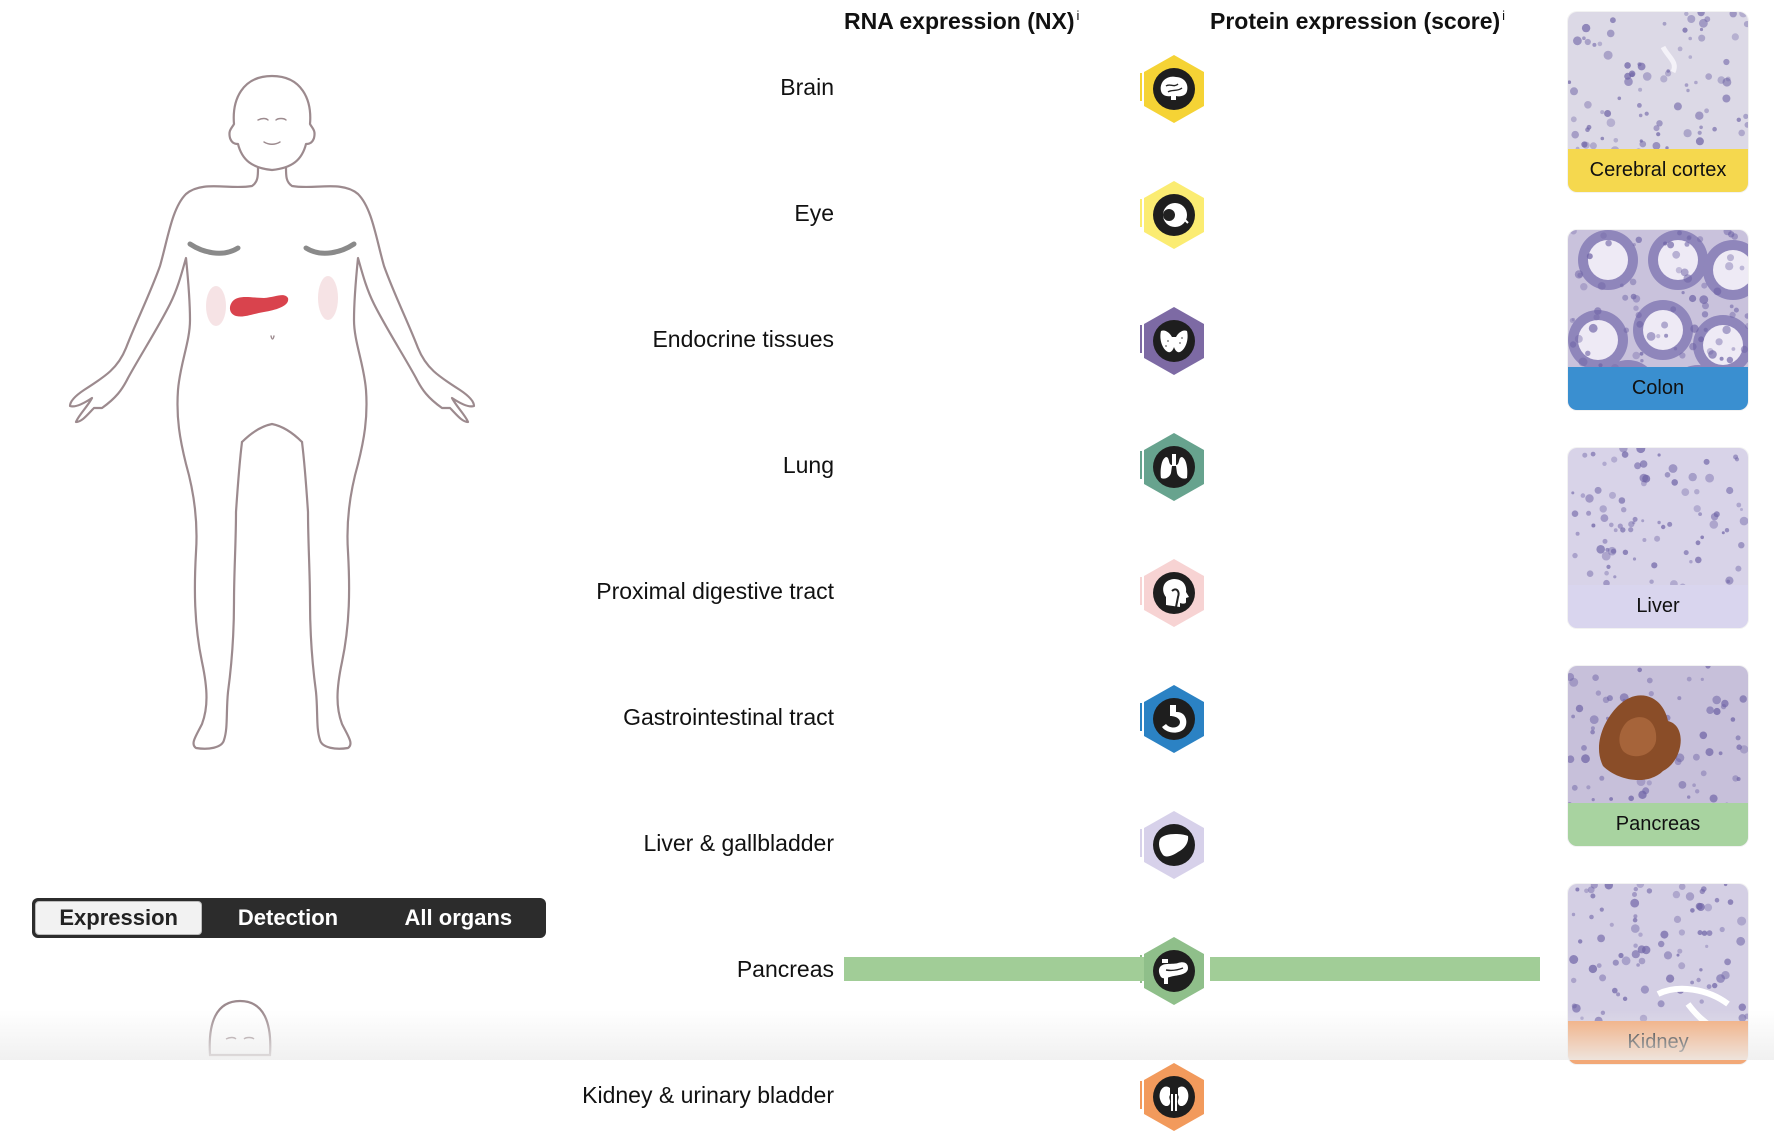  What do you see at coordinates (814, 213) in the screenshot?
I see `tissue-label: Eye` at bounding box center [814, 213].